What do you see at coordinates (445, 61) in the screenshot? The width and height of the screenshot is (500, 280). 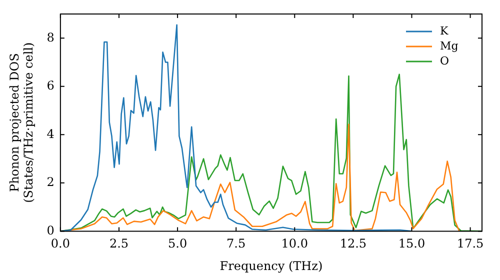 I see `legend-label: O` at bounding box center [445, 61].